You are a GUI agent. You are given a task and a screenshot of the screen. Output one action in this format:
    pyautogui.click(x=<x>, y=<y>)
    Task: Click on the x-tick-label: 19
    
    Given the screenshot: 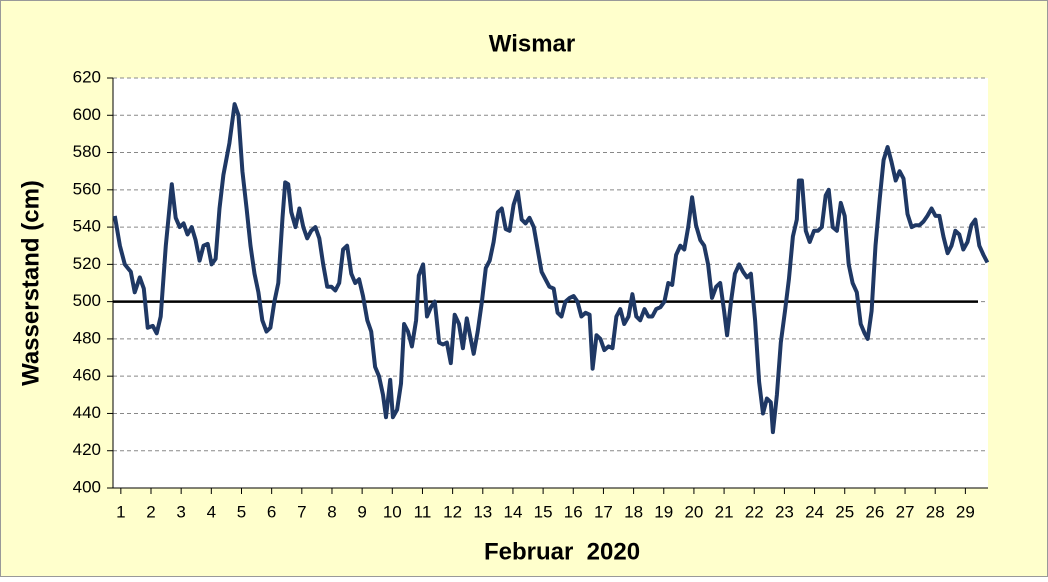 What is the action you would take?
    pyautogui.click(x=663, y=511)
    